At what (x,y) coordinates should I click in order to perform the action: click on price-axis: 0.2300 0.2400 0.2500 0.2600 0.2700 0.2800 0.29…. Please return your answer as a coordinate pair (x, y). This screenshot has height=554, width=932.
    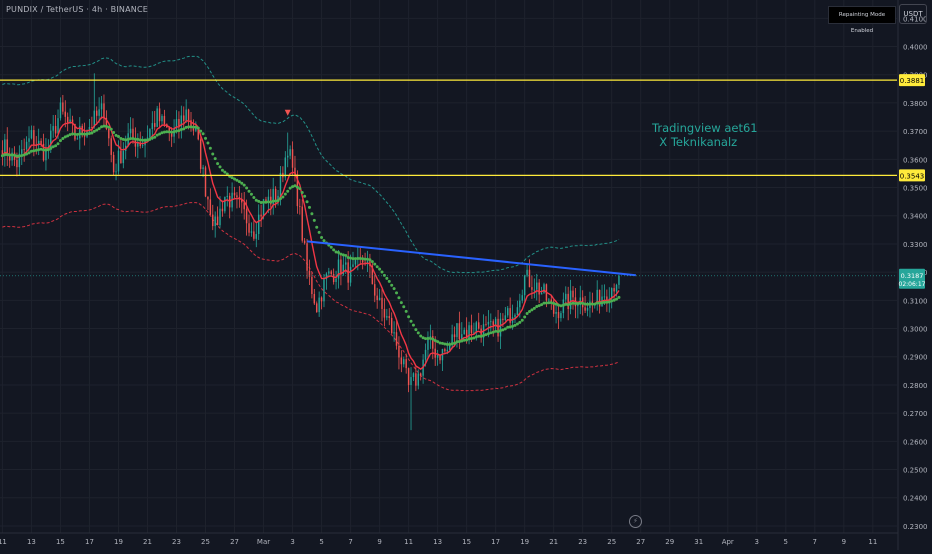
    Looking at the image, I should click on (915, 273).